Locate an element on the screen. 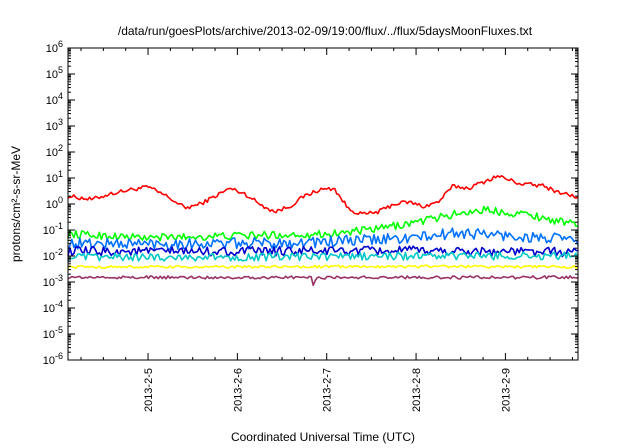 This screenshot has width=640, height=448. x-axis-label: Coordinated Universal Time (UTC) is located at coordinates (323, 437).